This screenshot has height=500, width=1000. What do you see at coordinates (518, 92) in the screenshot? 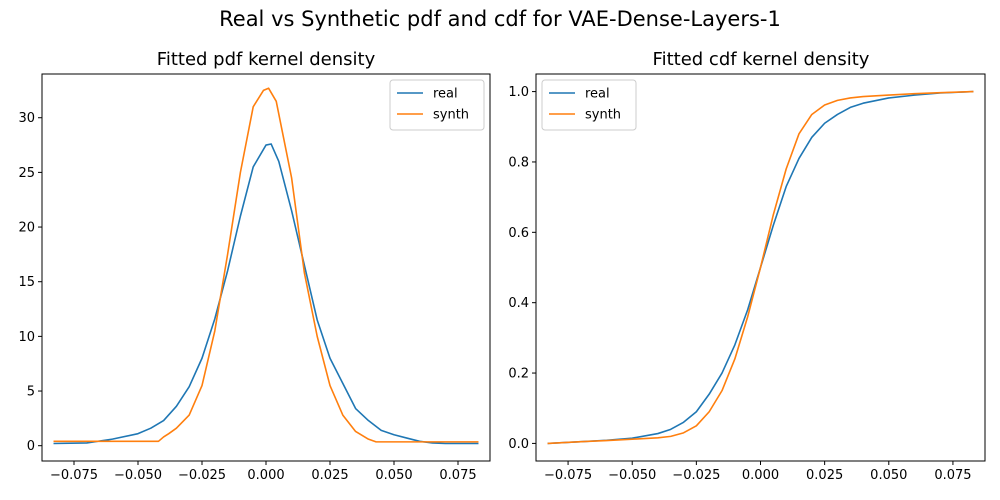
I see `cdf-y-tick-label: 1.0` at bounding box center [518, 92].